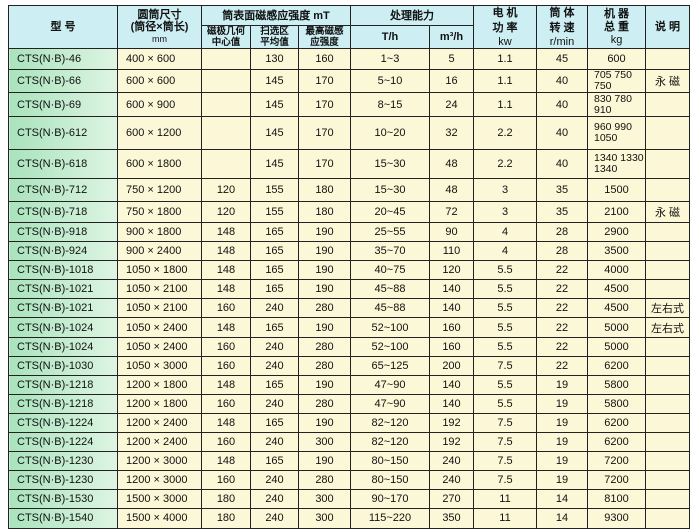 This screenshot has width=700, height=531. I want to click on cell-weight: 1340 1330 1340, so click(616, 164).